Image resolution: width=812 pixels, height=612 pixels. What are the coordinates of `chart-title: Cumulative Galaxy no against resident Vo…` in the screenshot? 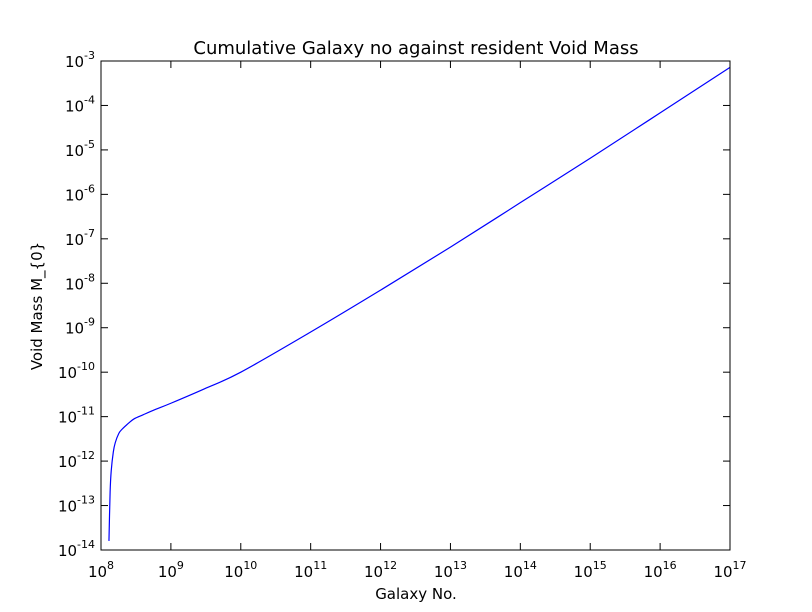 It's located at (415, 48).